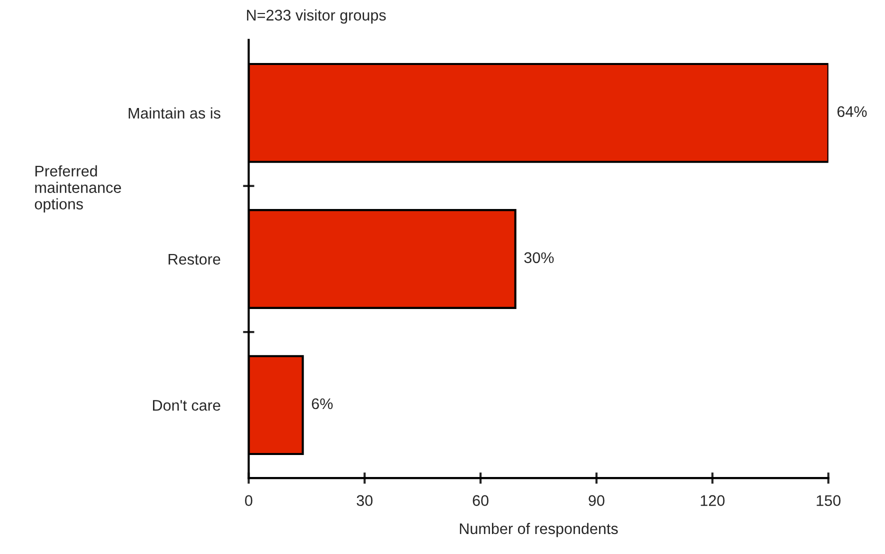 This screenshot has width=885, height=554. What do you see at coordinates (78, 188) in the screenshot?
I see `y-axis-title: Preferred maintenance options` at bounding box center [78, 188].